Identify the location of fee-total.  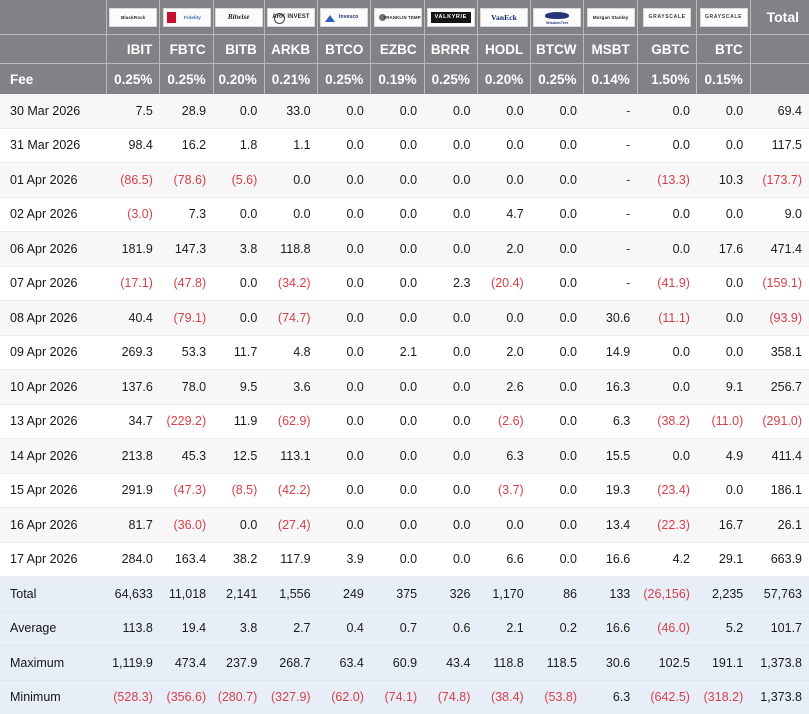
(779, 78).